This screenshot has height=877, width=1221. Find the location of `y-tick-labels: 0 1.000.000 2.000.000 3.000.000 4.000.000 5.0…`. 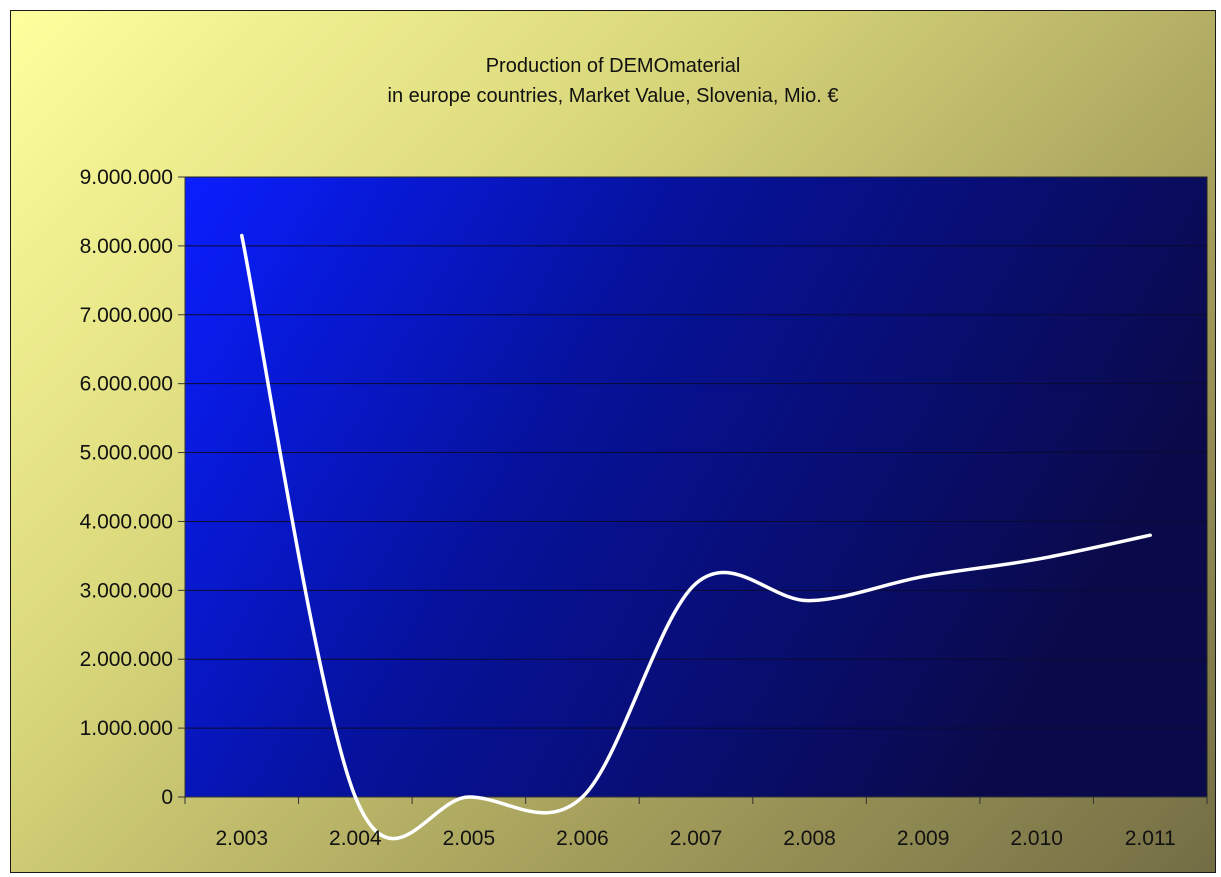

y-tick-labels: 0 1.000.000 2.000.000 3.000.000 4.000.000 5.0… is located at coordinates (132, 487).